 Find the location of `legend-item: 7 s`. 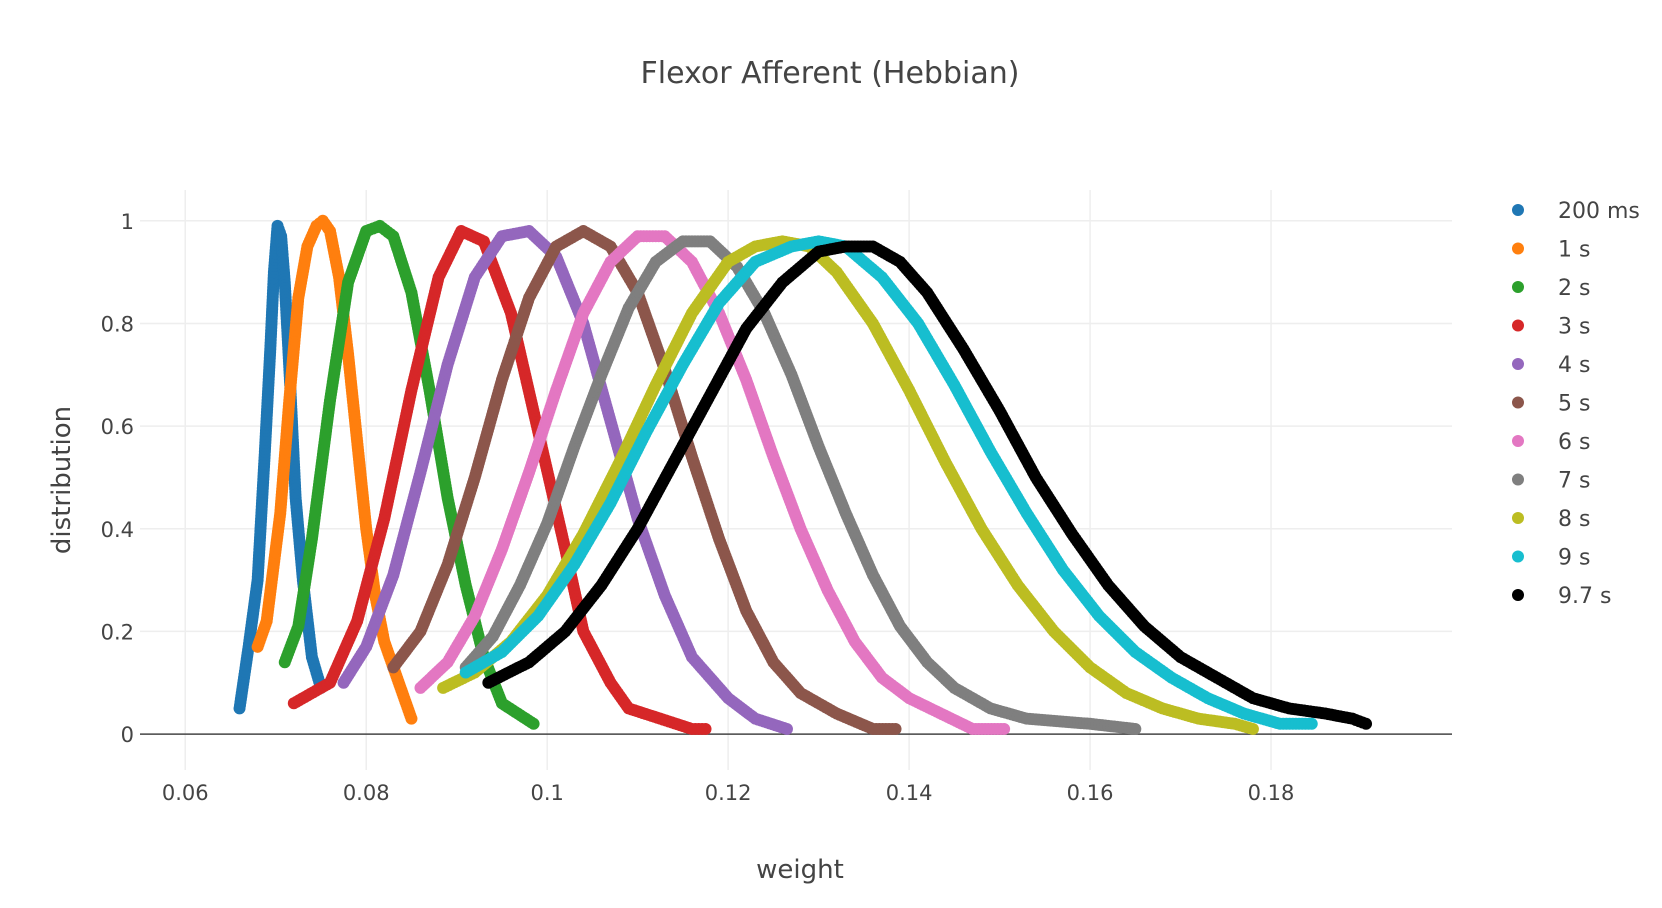

legend-item: 7 s is located at coordinates (1551, 481).